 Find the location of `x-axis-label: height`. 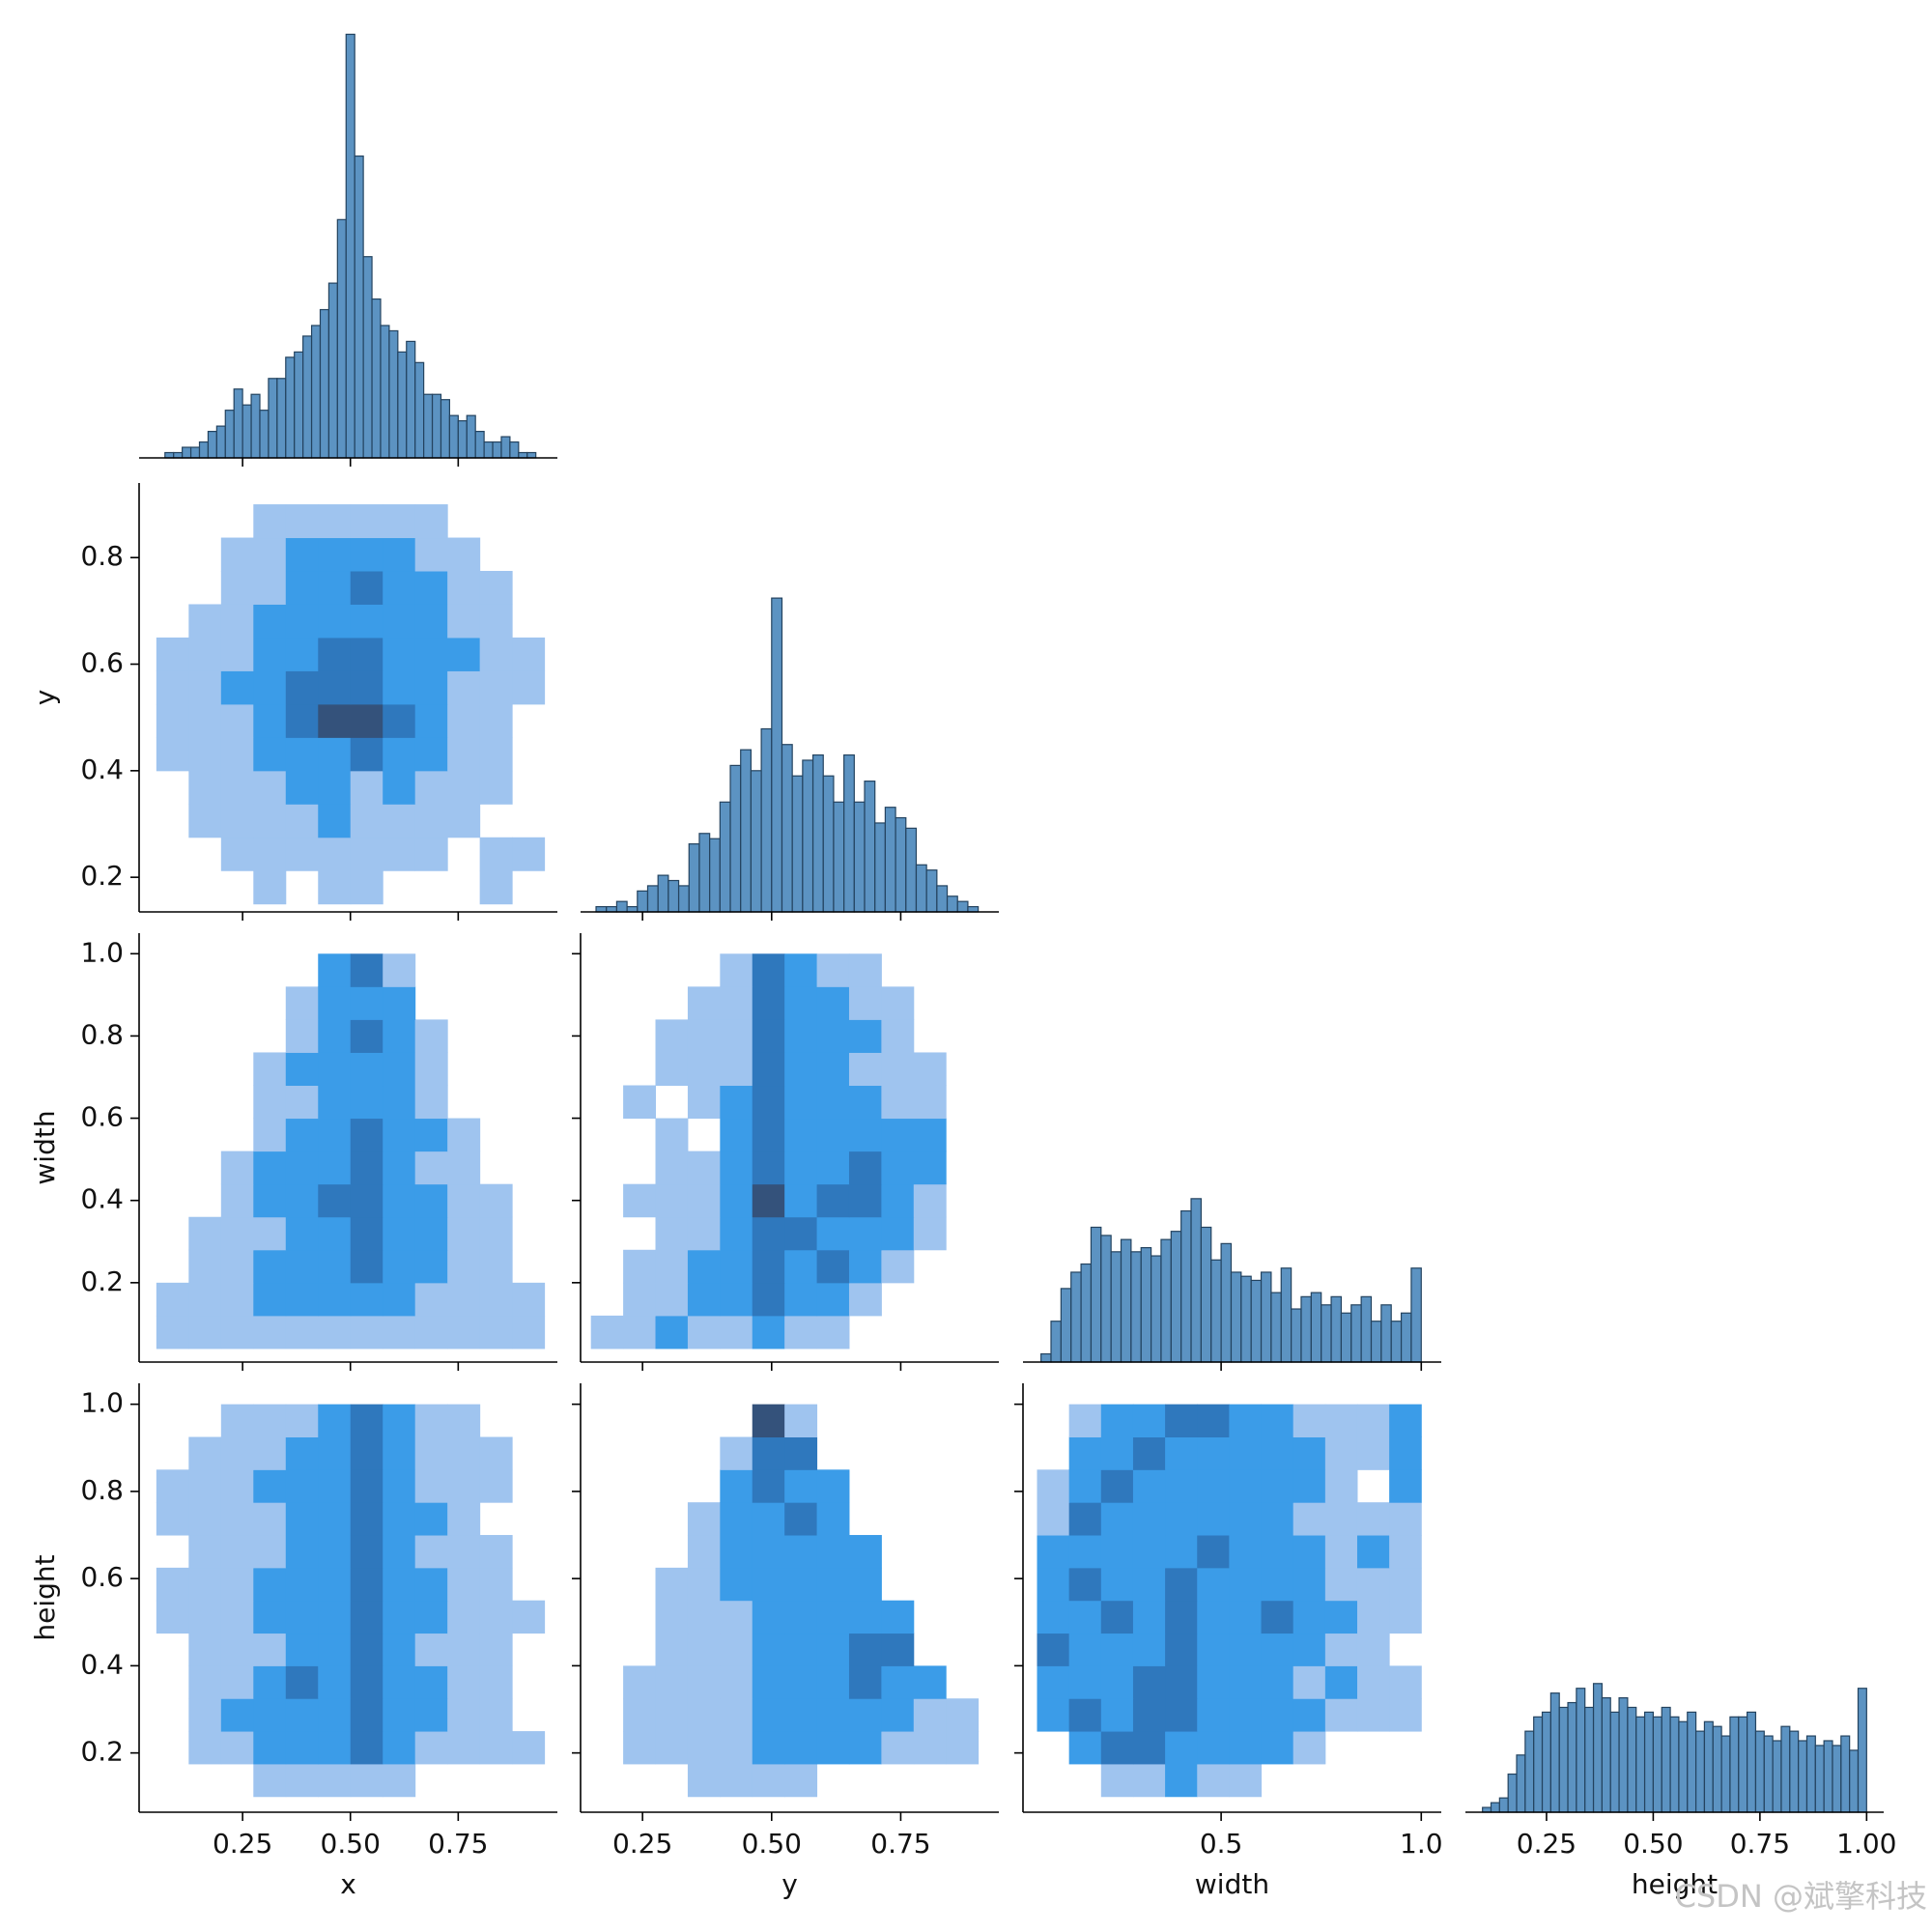

x-axis-label: height is located at coordinates (1675, 1884).